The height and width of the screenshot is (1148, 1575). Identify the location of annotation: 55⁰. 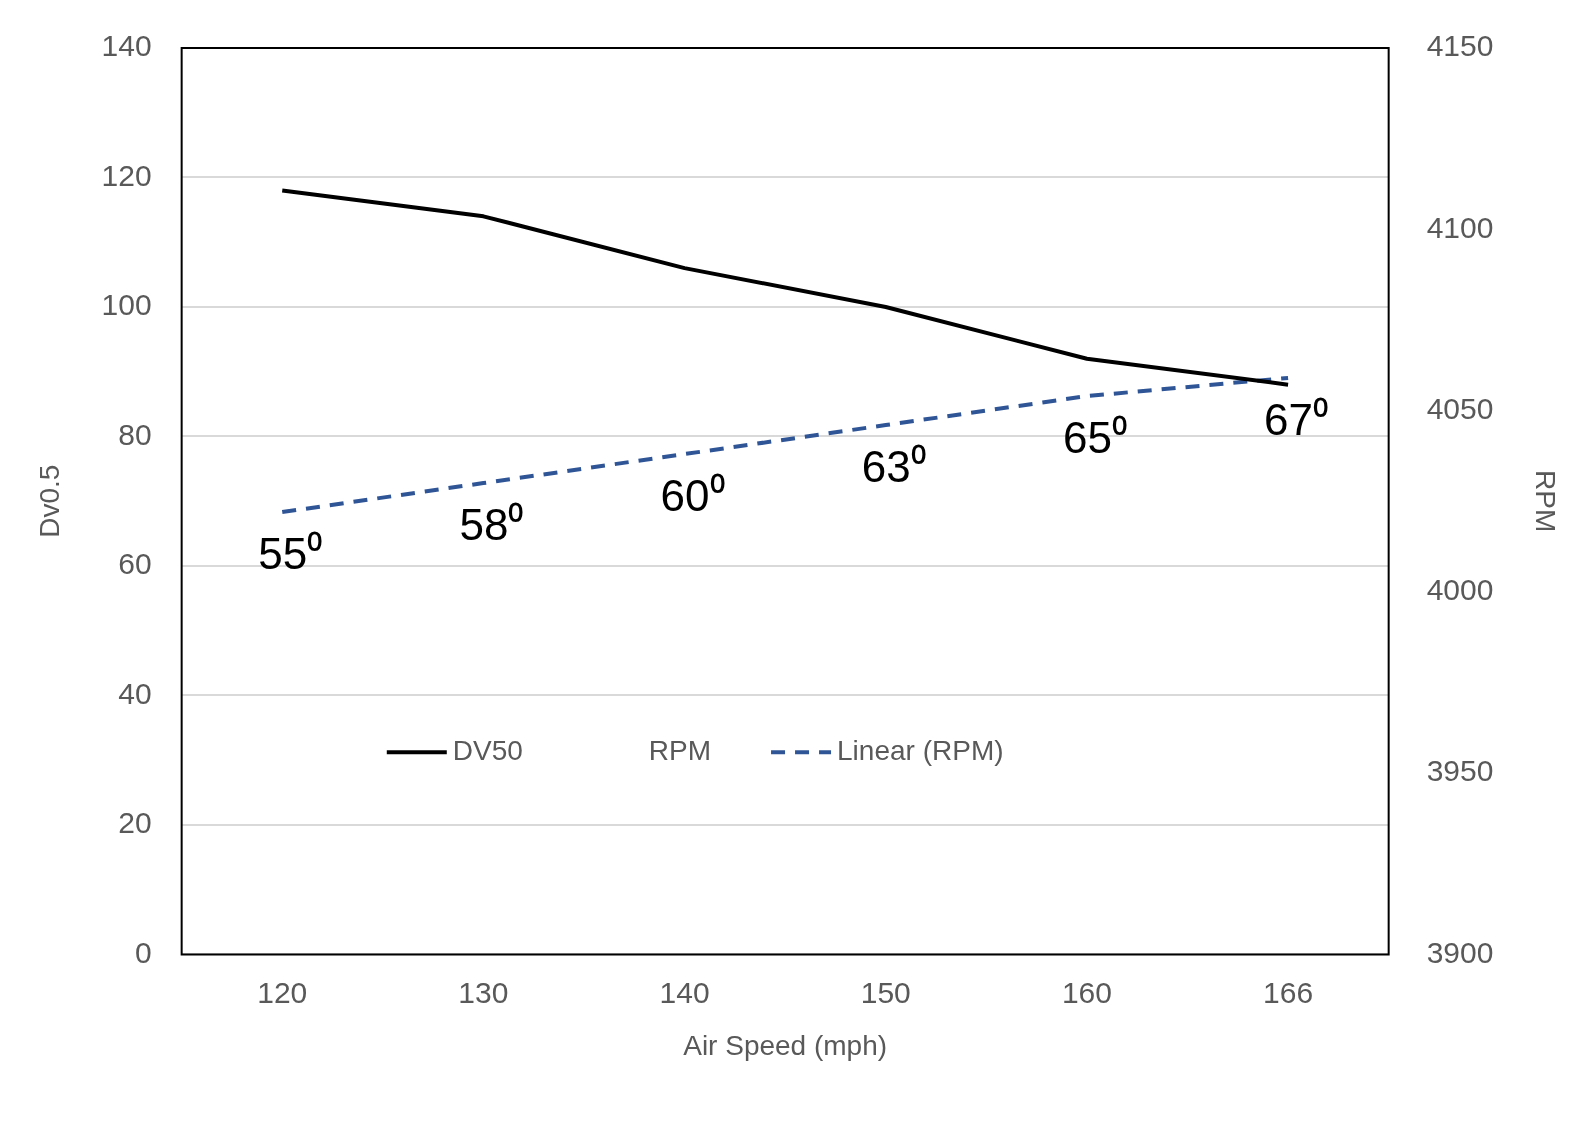
(290, 554).